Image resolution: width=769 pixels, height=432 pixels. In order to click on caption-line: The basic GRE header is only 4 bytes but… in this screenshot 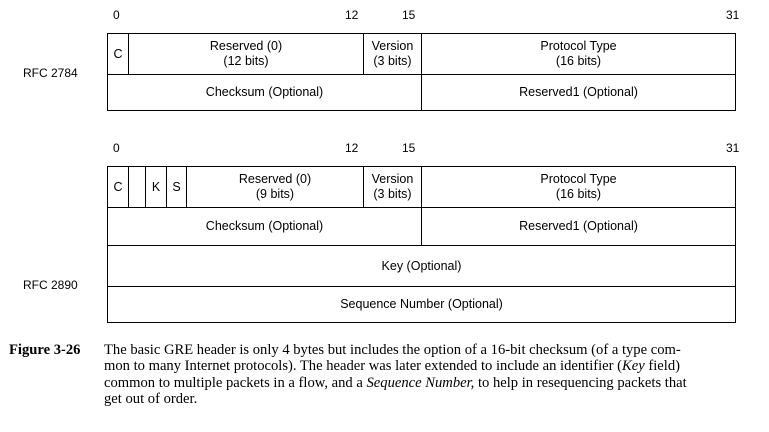, I will do `click(392, 350)`.